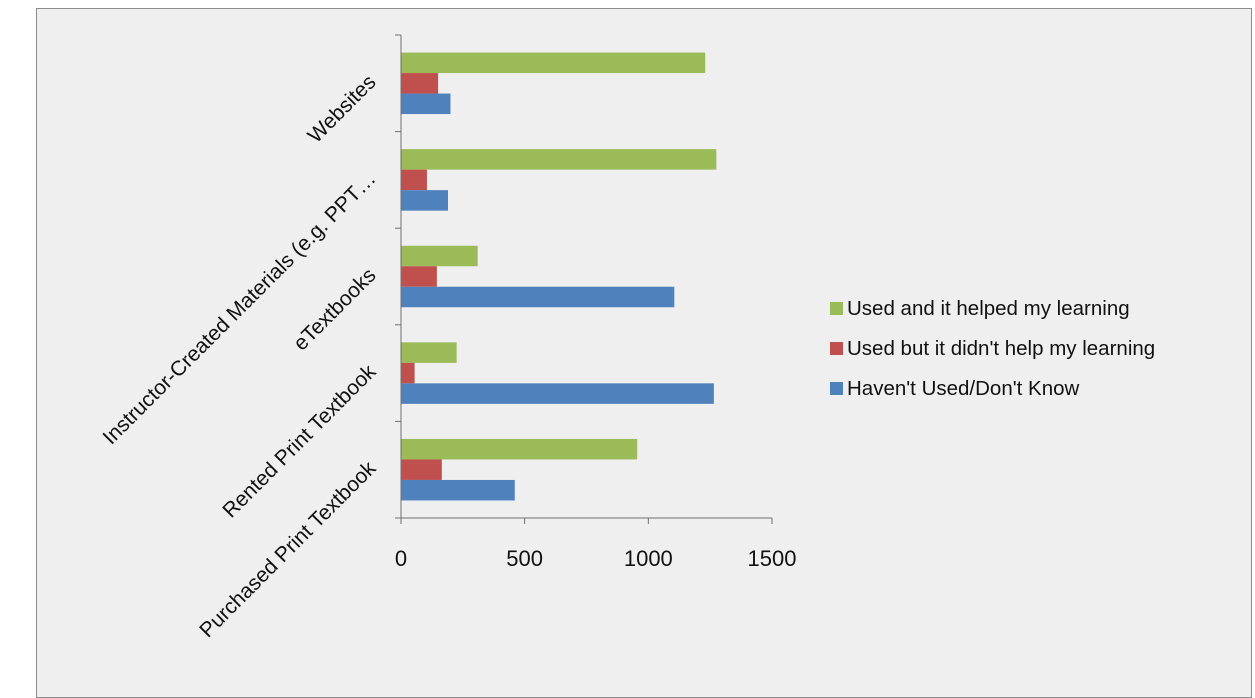  Describe the element at coordinates (299, 441) in the screenshot. I see `category-label: Rented Print Textbook` at that location.